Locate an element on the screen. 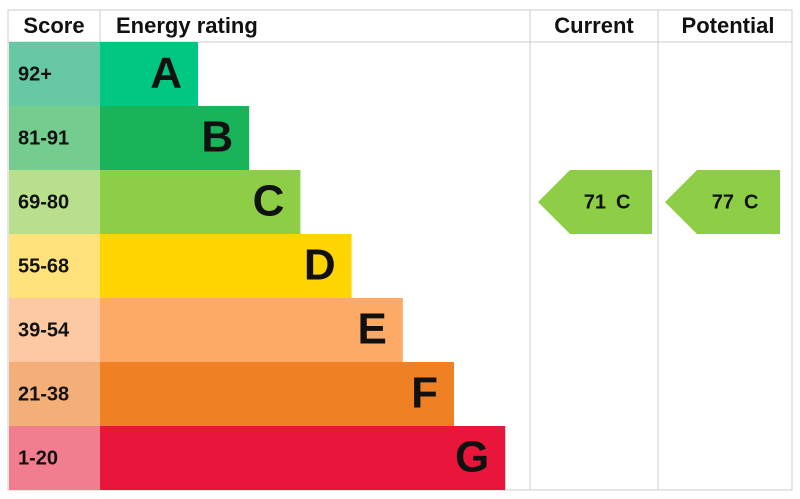 The height and width of the screenshot is (499, 800). band-letter: F is located at coordinates (424, 393).